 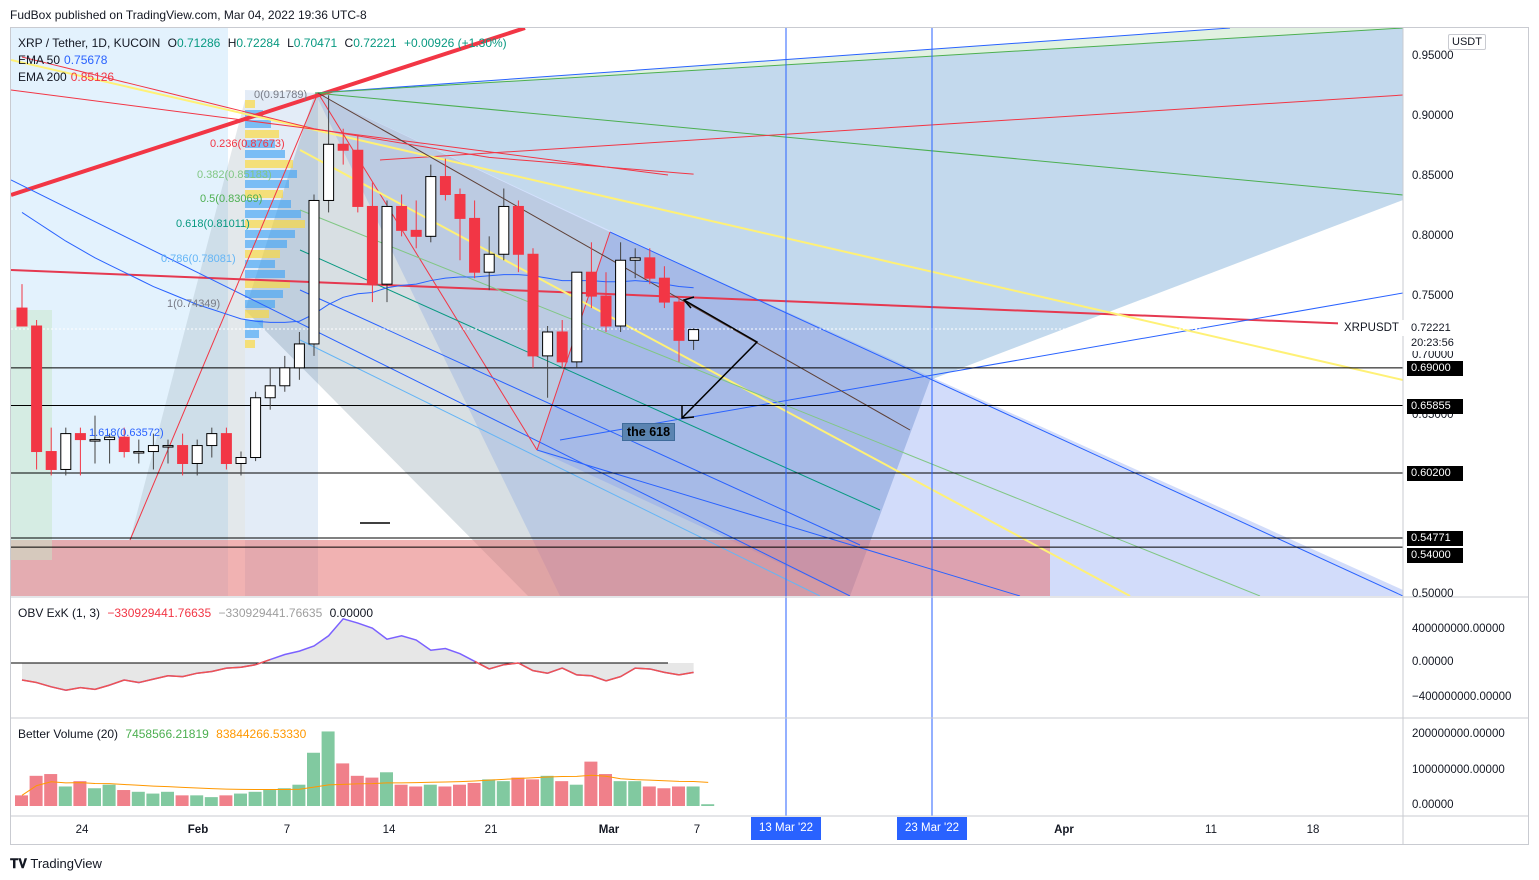 I want to click on fib-label-0382: 0.382(0.85183), so click(x=234, y=175).